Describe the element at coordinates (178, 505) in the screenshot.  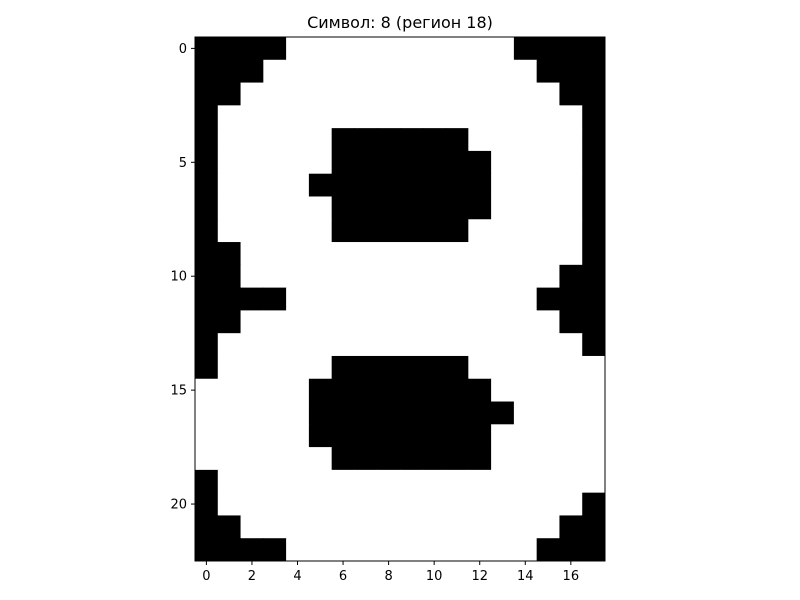
I see `y-tick-label: 20` at that location.